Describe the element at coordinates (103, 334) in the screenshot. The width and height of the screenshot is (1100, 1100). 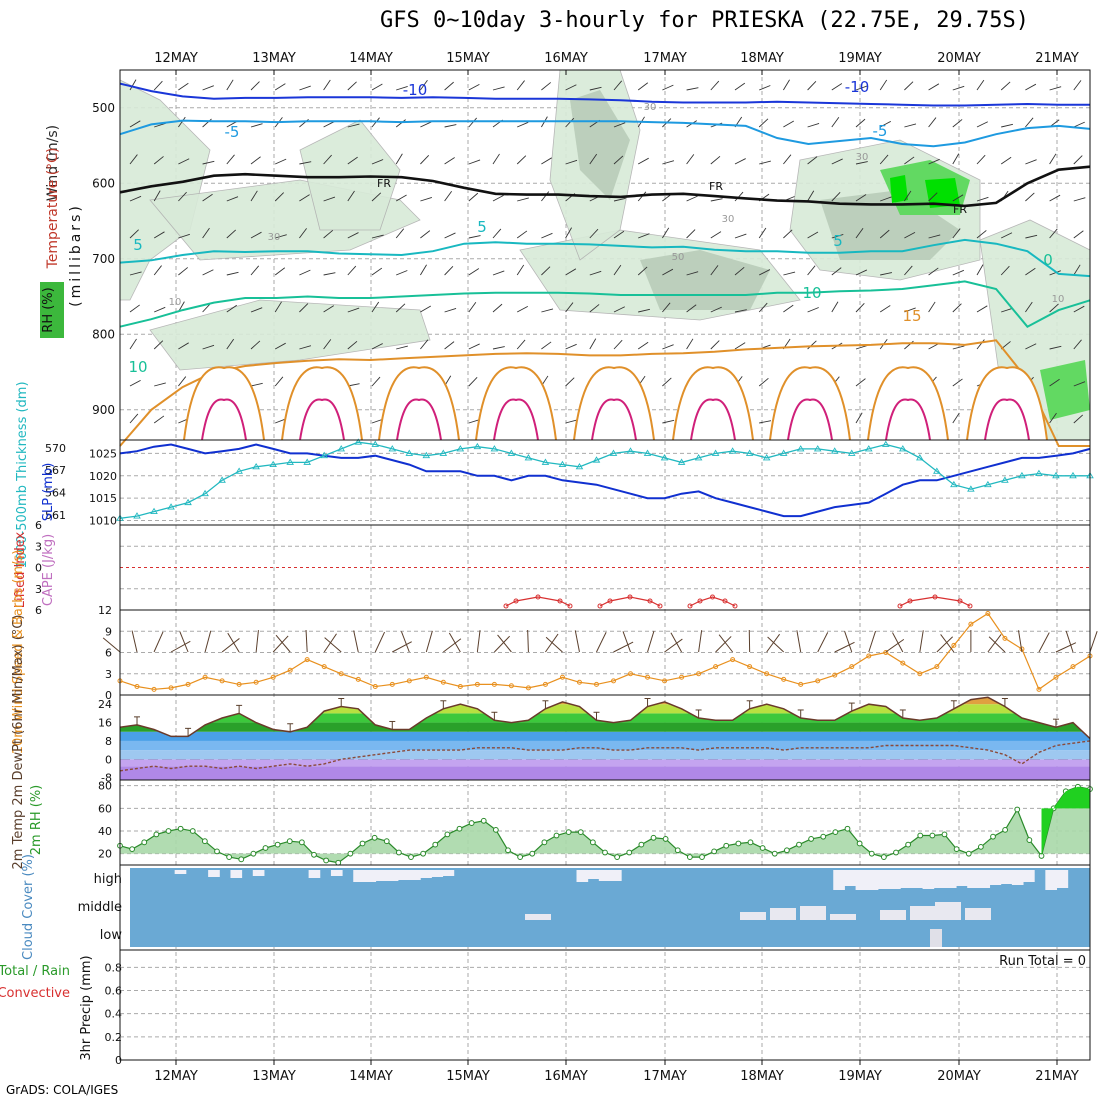
I see `pressure-tick-label: 800` at that location.